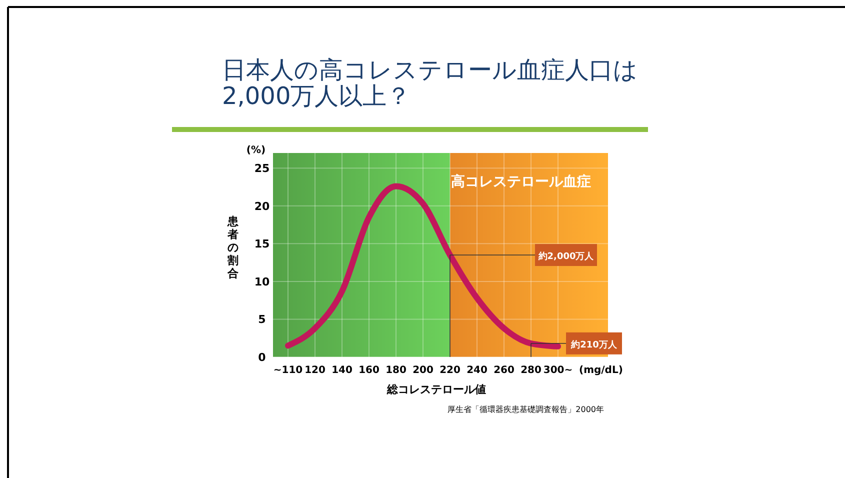 This screenshot has height=478, width=845. What do you see at coordinates (423, 370) in the screenshot?
I see `x-tick-label: 200` at bounding box center [423, 370].